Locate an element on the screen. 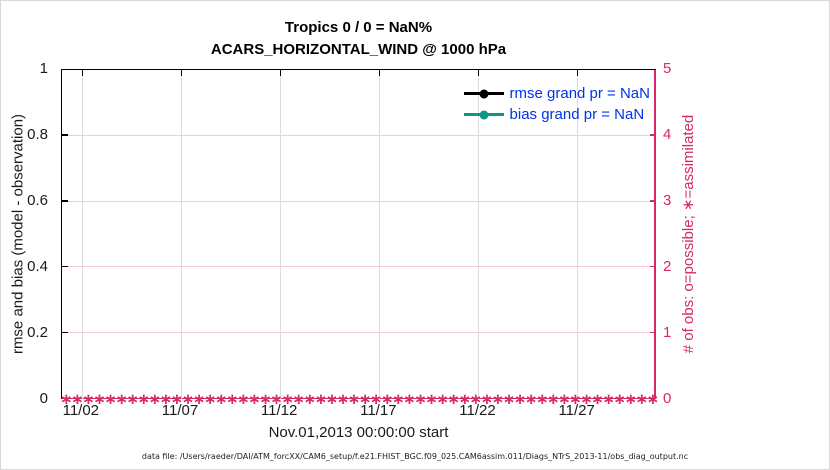 The image size is (830, 470). right-y-tick-labels: 0 1 2 3 4 5 is located at coordinates (678, 233).